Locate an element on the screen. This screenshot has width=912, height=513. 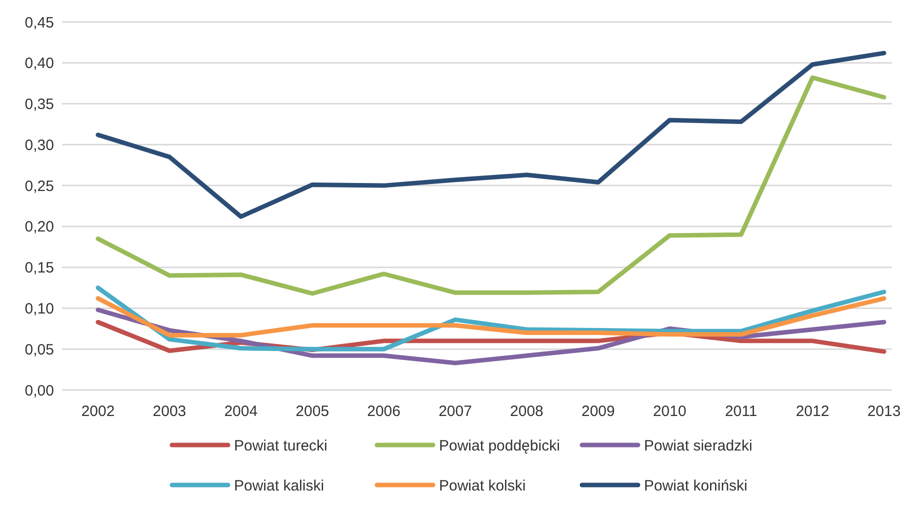
x-tick-label: 2003 is located at coordinates (169, 411).